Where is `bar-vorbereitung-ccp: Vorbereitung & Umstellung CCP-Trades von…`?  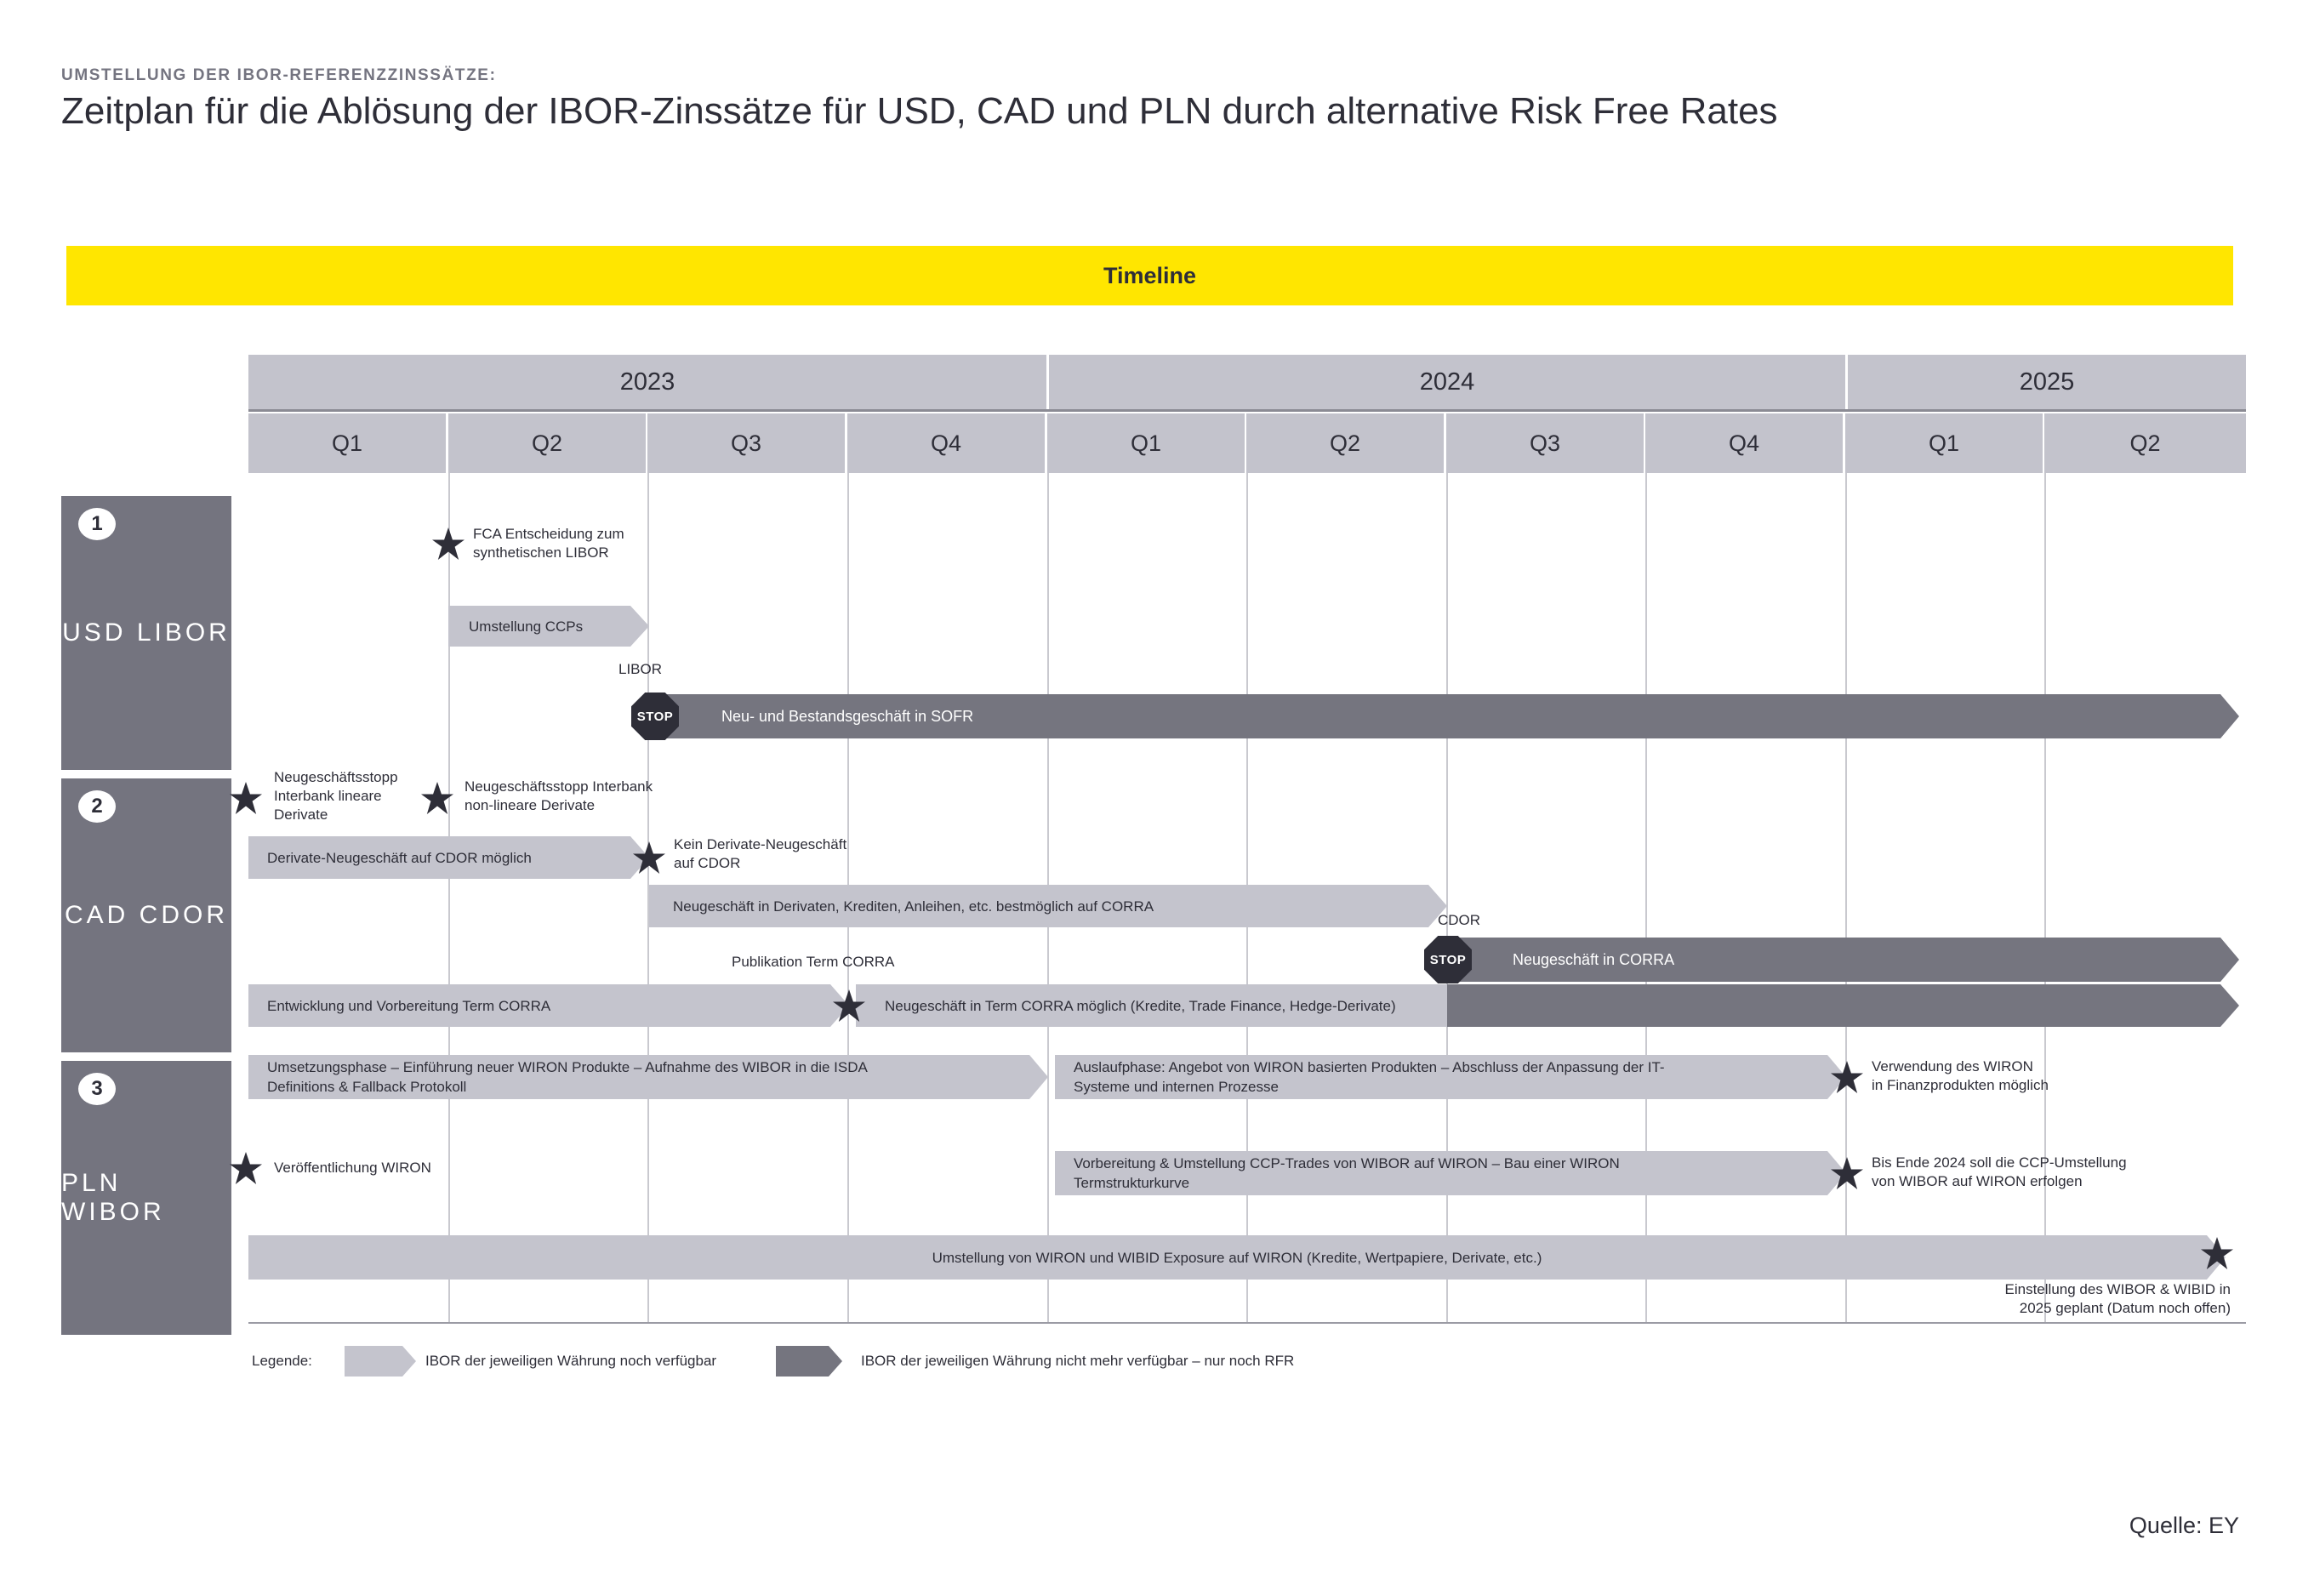
bar-vorbereitung-ccp: Vorbereitung & Umstellung CCP-Trades von… is located at coordinates (1450, 1173).